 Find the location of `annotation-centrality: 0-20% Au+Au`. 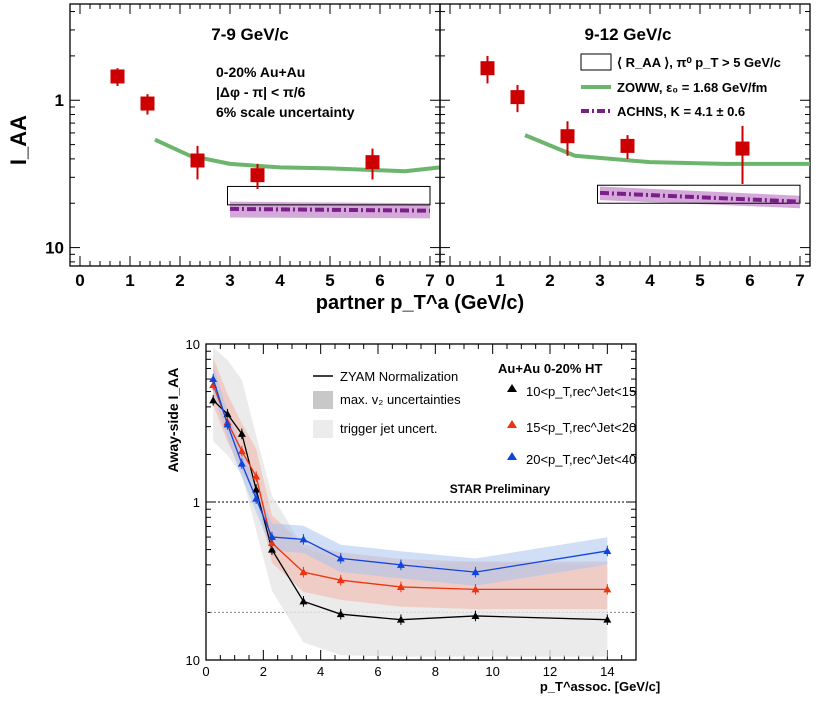

annotation-centrality: 0-20% Au+Au is located at coordinates (260, 72).